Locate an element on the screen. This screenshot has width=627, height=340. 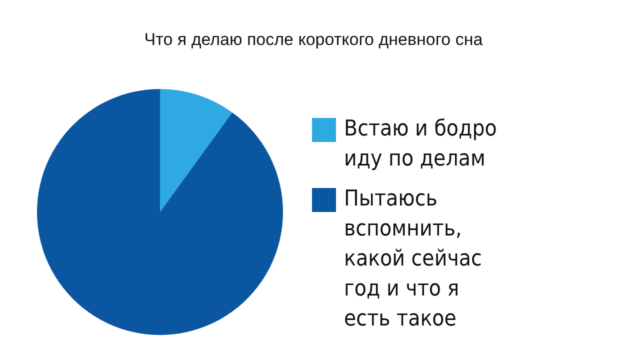
chart-title: Что я делаю после короткого дневного сна is located at coordinates (314, 39).